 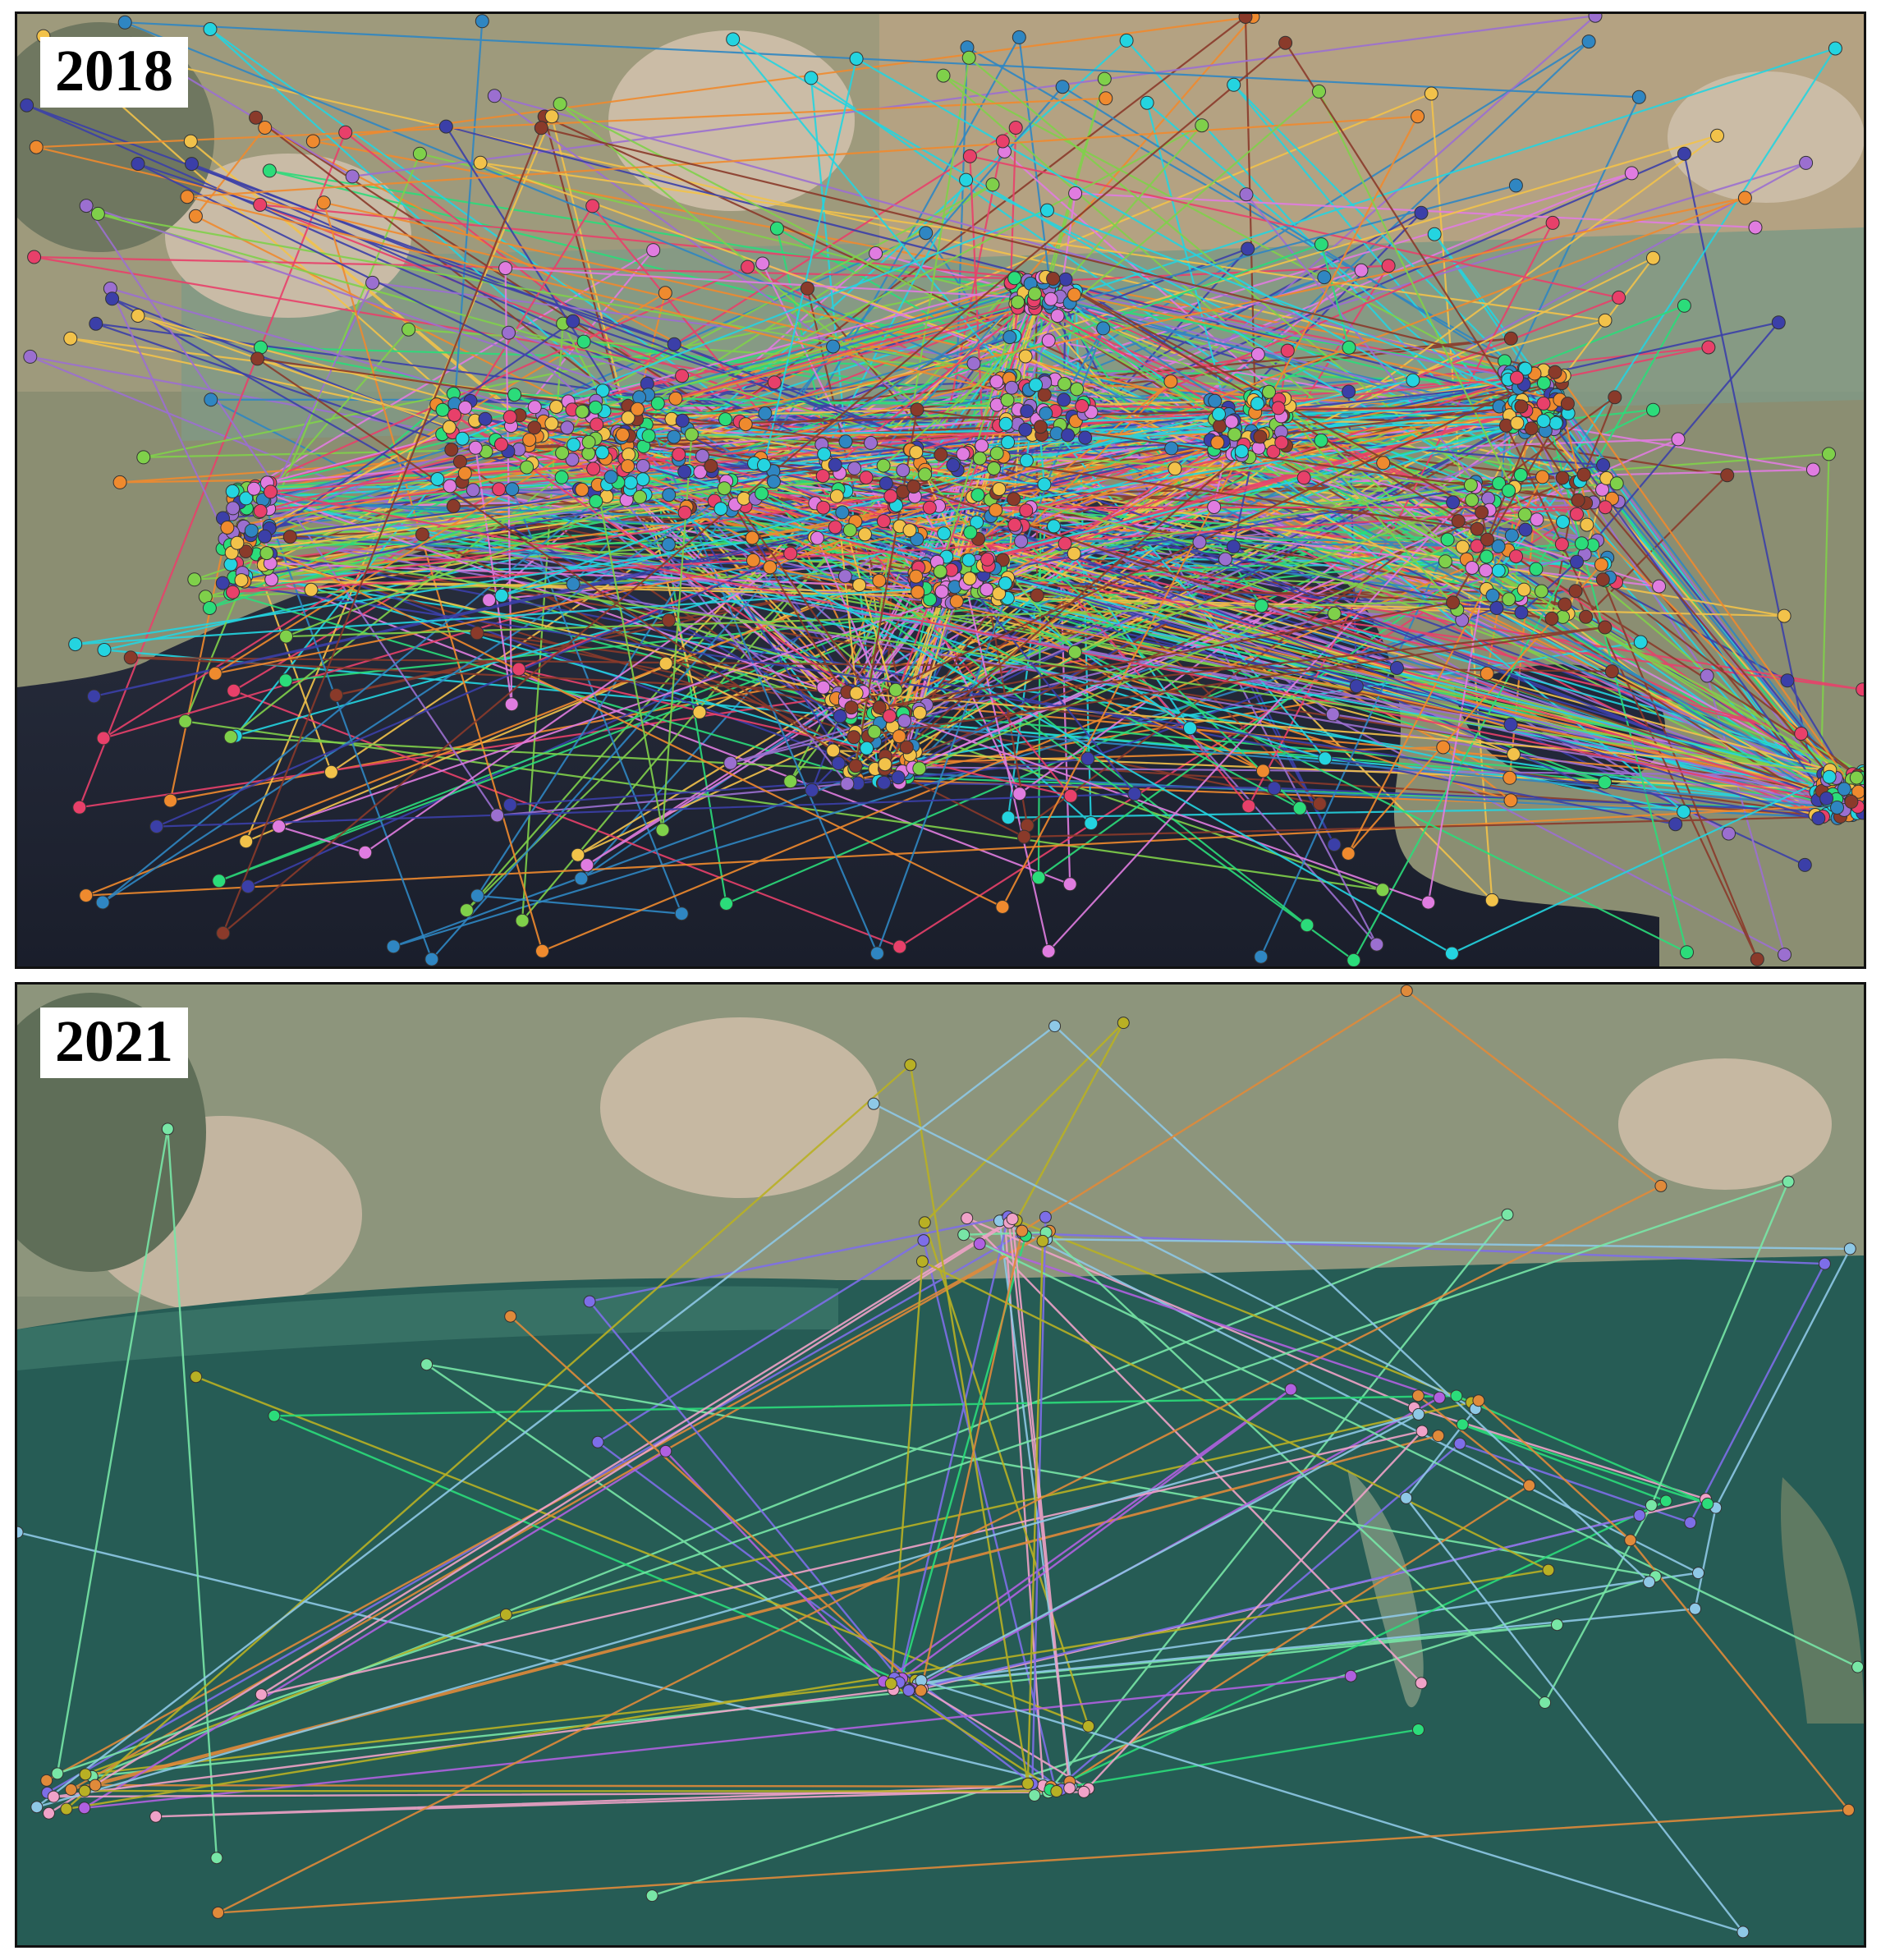 What do you see at coordinates (114, 1043) in the screenshot?
I see `year-label-2021: 2021` at bounding box center [114, 1043].